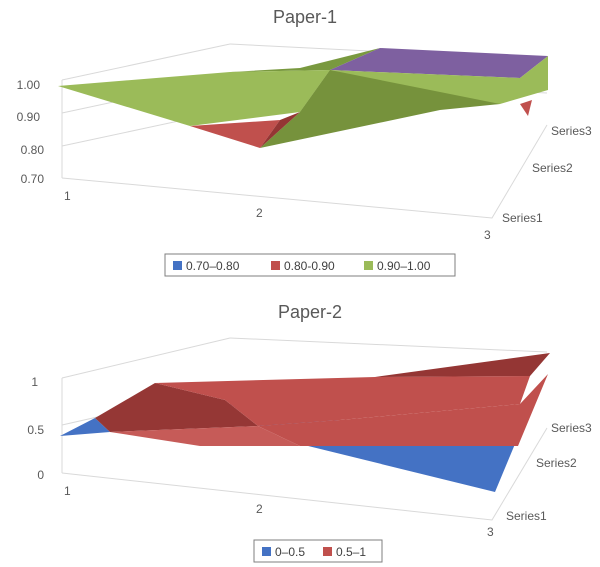 This screenshot has width=600, height=567. Describe the element at coordinates (33, 179) in the screenshot. I see `z-tick-label: 0.70` at that location.